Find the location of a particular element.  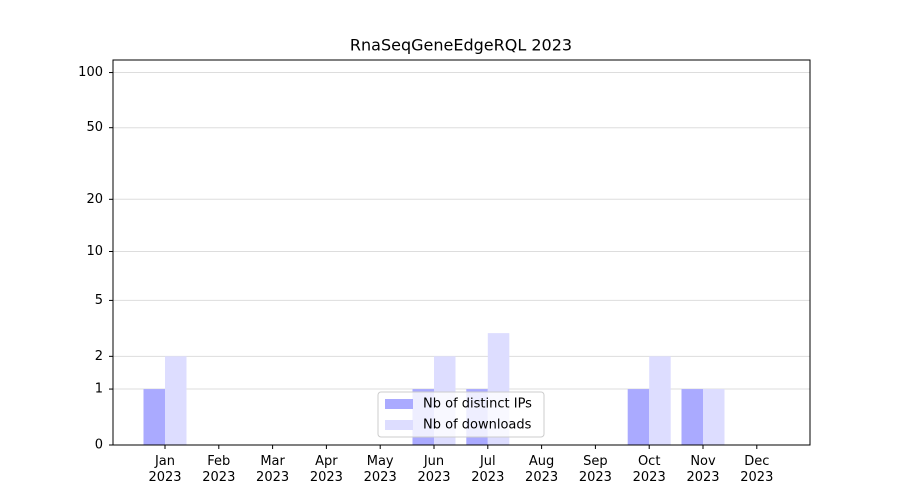

y-tick-label: 1 is located at coordinates (99, 389).